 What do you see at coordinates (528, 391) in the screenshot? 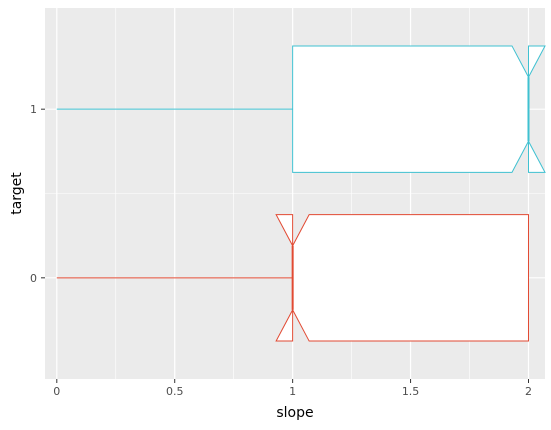
I see `x-tick-label: 2` at bounding box center [528, 391].